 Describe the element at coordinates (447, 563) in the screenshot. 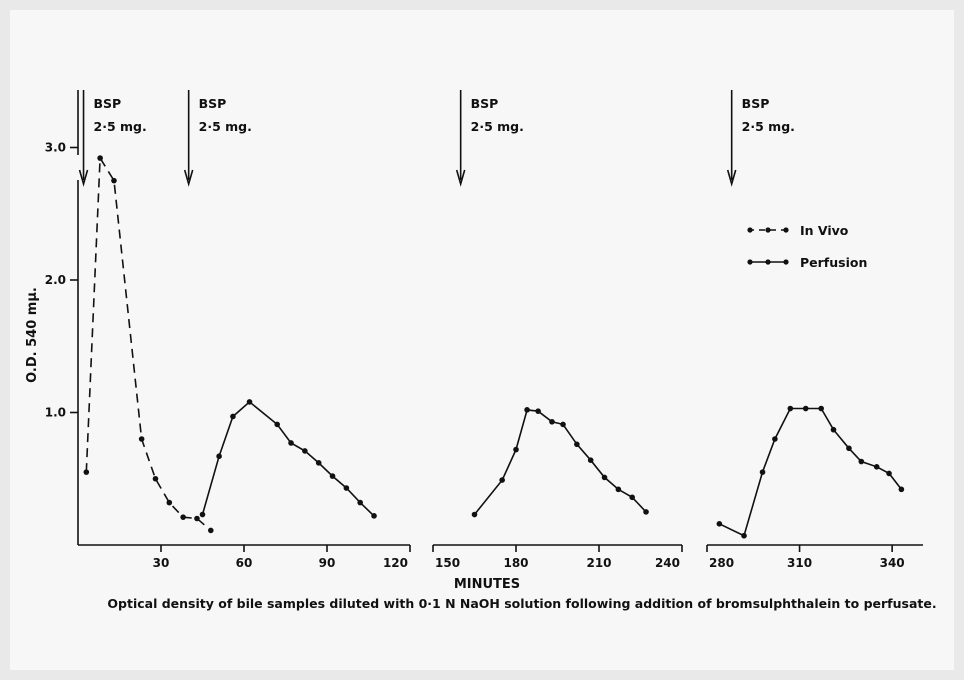

I see `x-tick-label: 150` at that location.